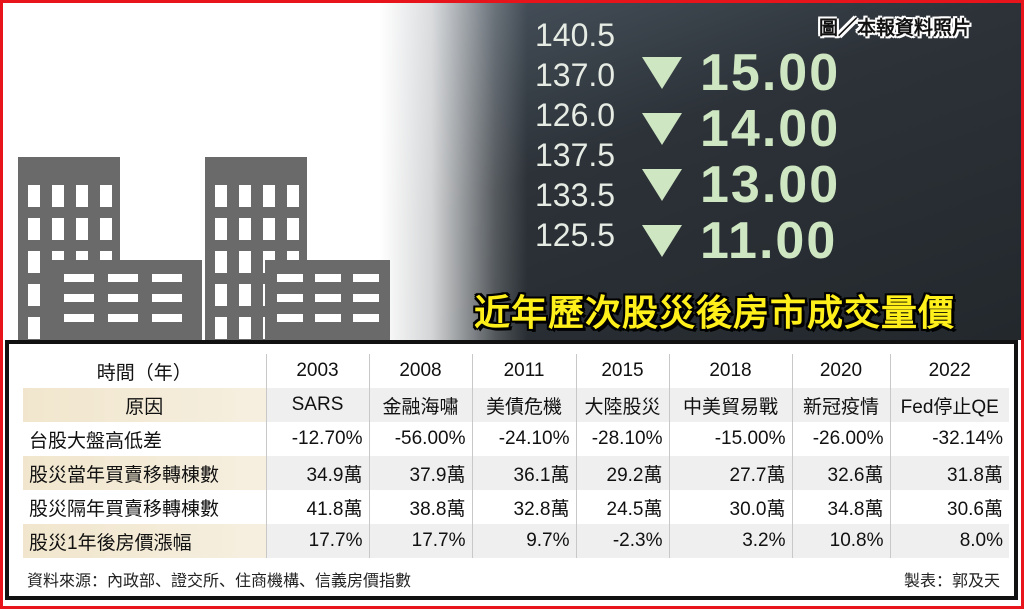  Describe the element at coordinates (575, 115) in the screenshot. I see `board-number: 126.0` at that location.